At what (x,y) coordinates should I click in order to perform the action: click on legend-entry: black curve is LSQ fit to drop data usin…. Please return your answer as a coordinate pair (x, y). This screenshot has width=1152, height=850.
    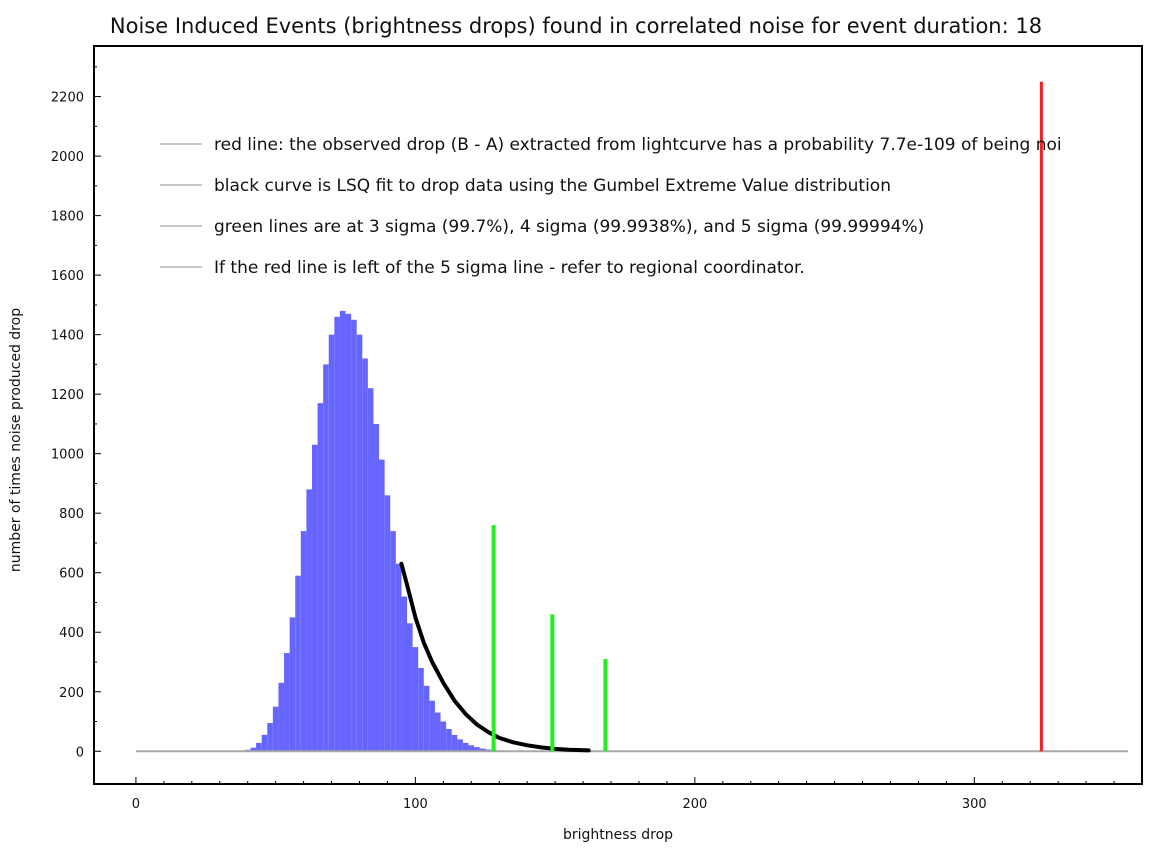
    Looking at the image, I should click on (552, 186).